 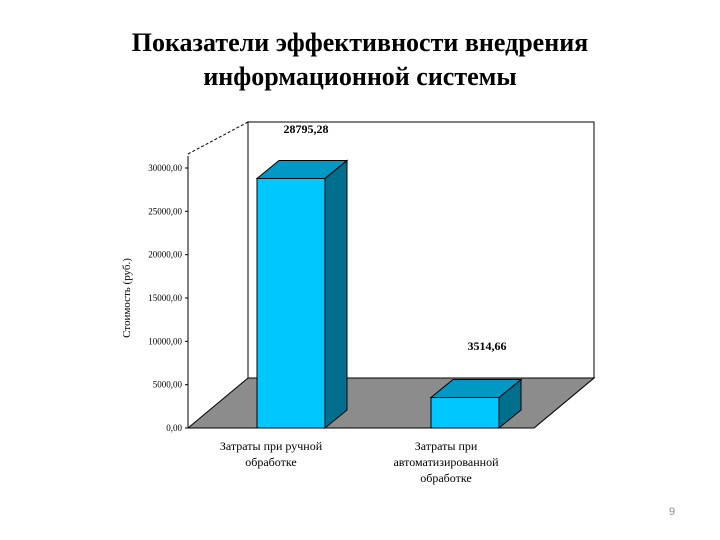 I want to click on y-tick-label: 5000,00, so click(x=168, y=385).